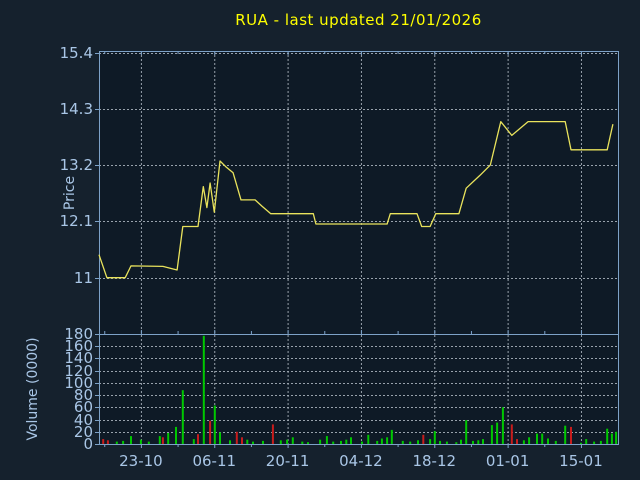 The width and height of the screenshot is (640, 480). I want to click on volume-tick-label: 40, so click(83, 419).